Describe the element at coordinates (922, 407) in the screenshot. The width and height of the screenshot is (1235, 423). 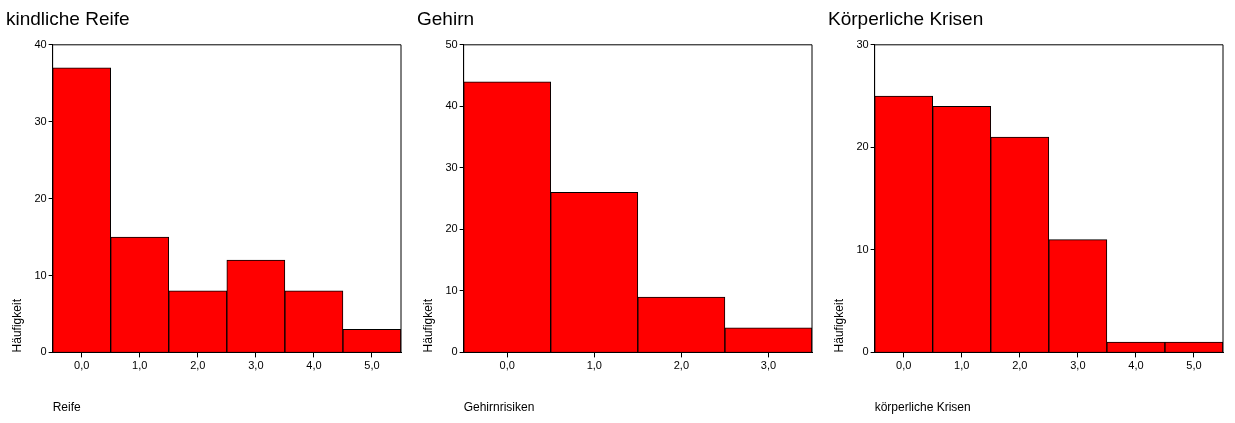
I see `x-axis-title: körperliche Krisen` at that location.